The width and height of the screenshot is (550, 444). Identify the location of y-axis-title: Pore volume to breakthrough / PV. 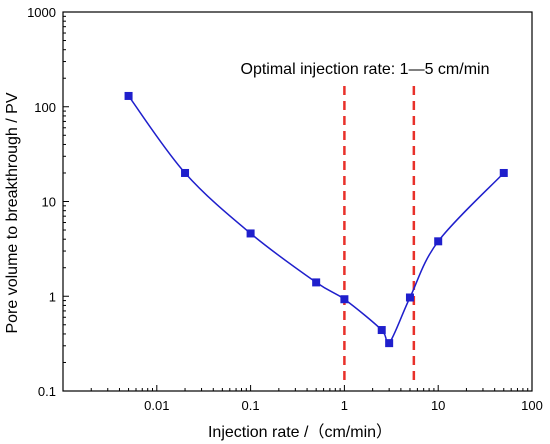
(12, 212).